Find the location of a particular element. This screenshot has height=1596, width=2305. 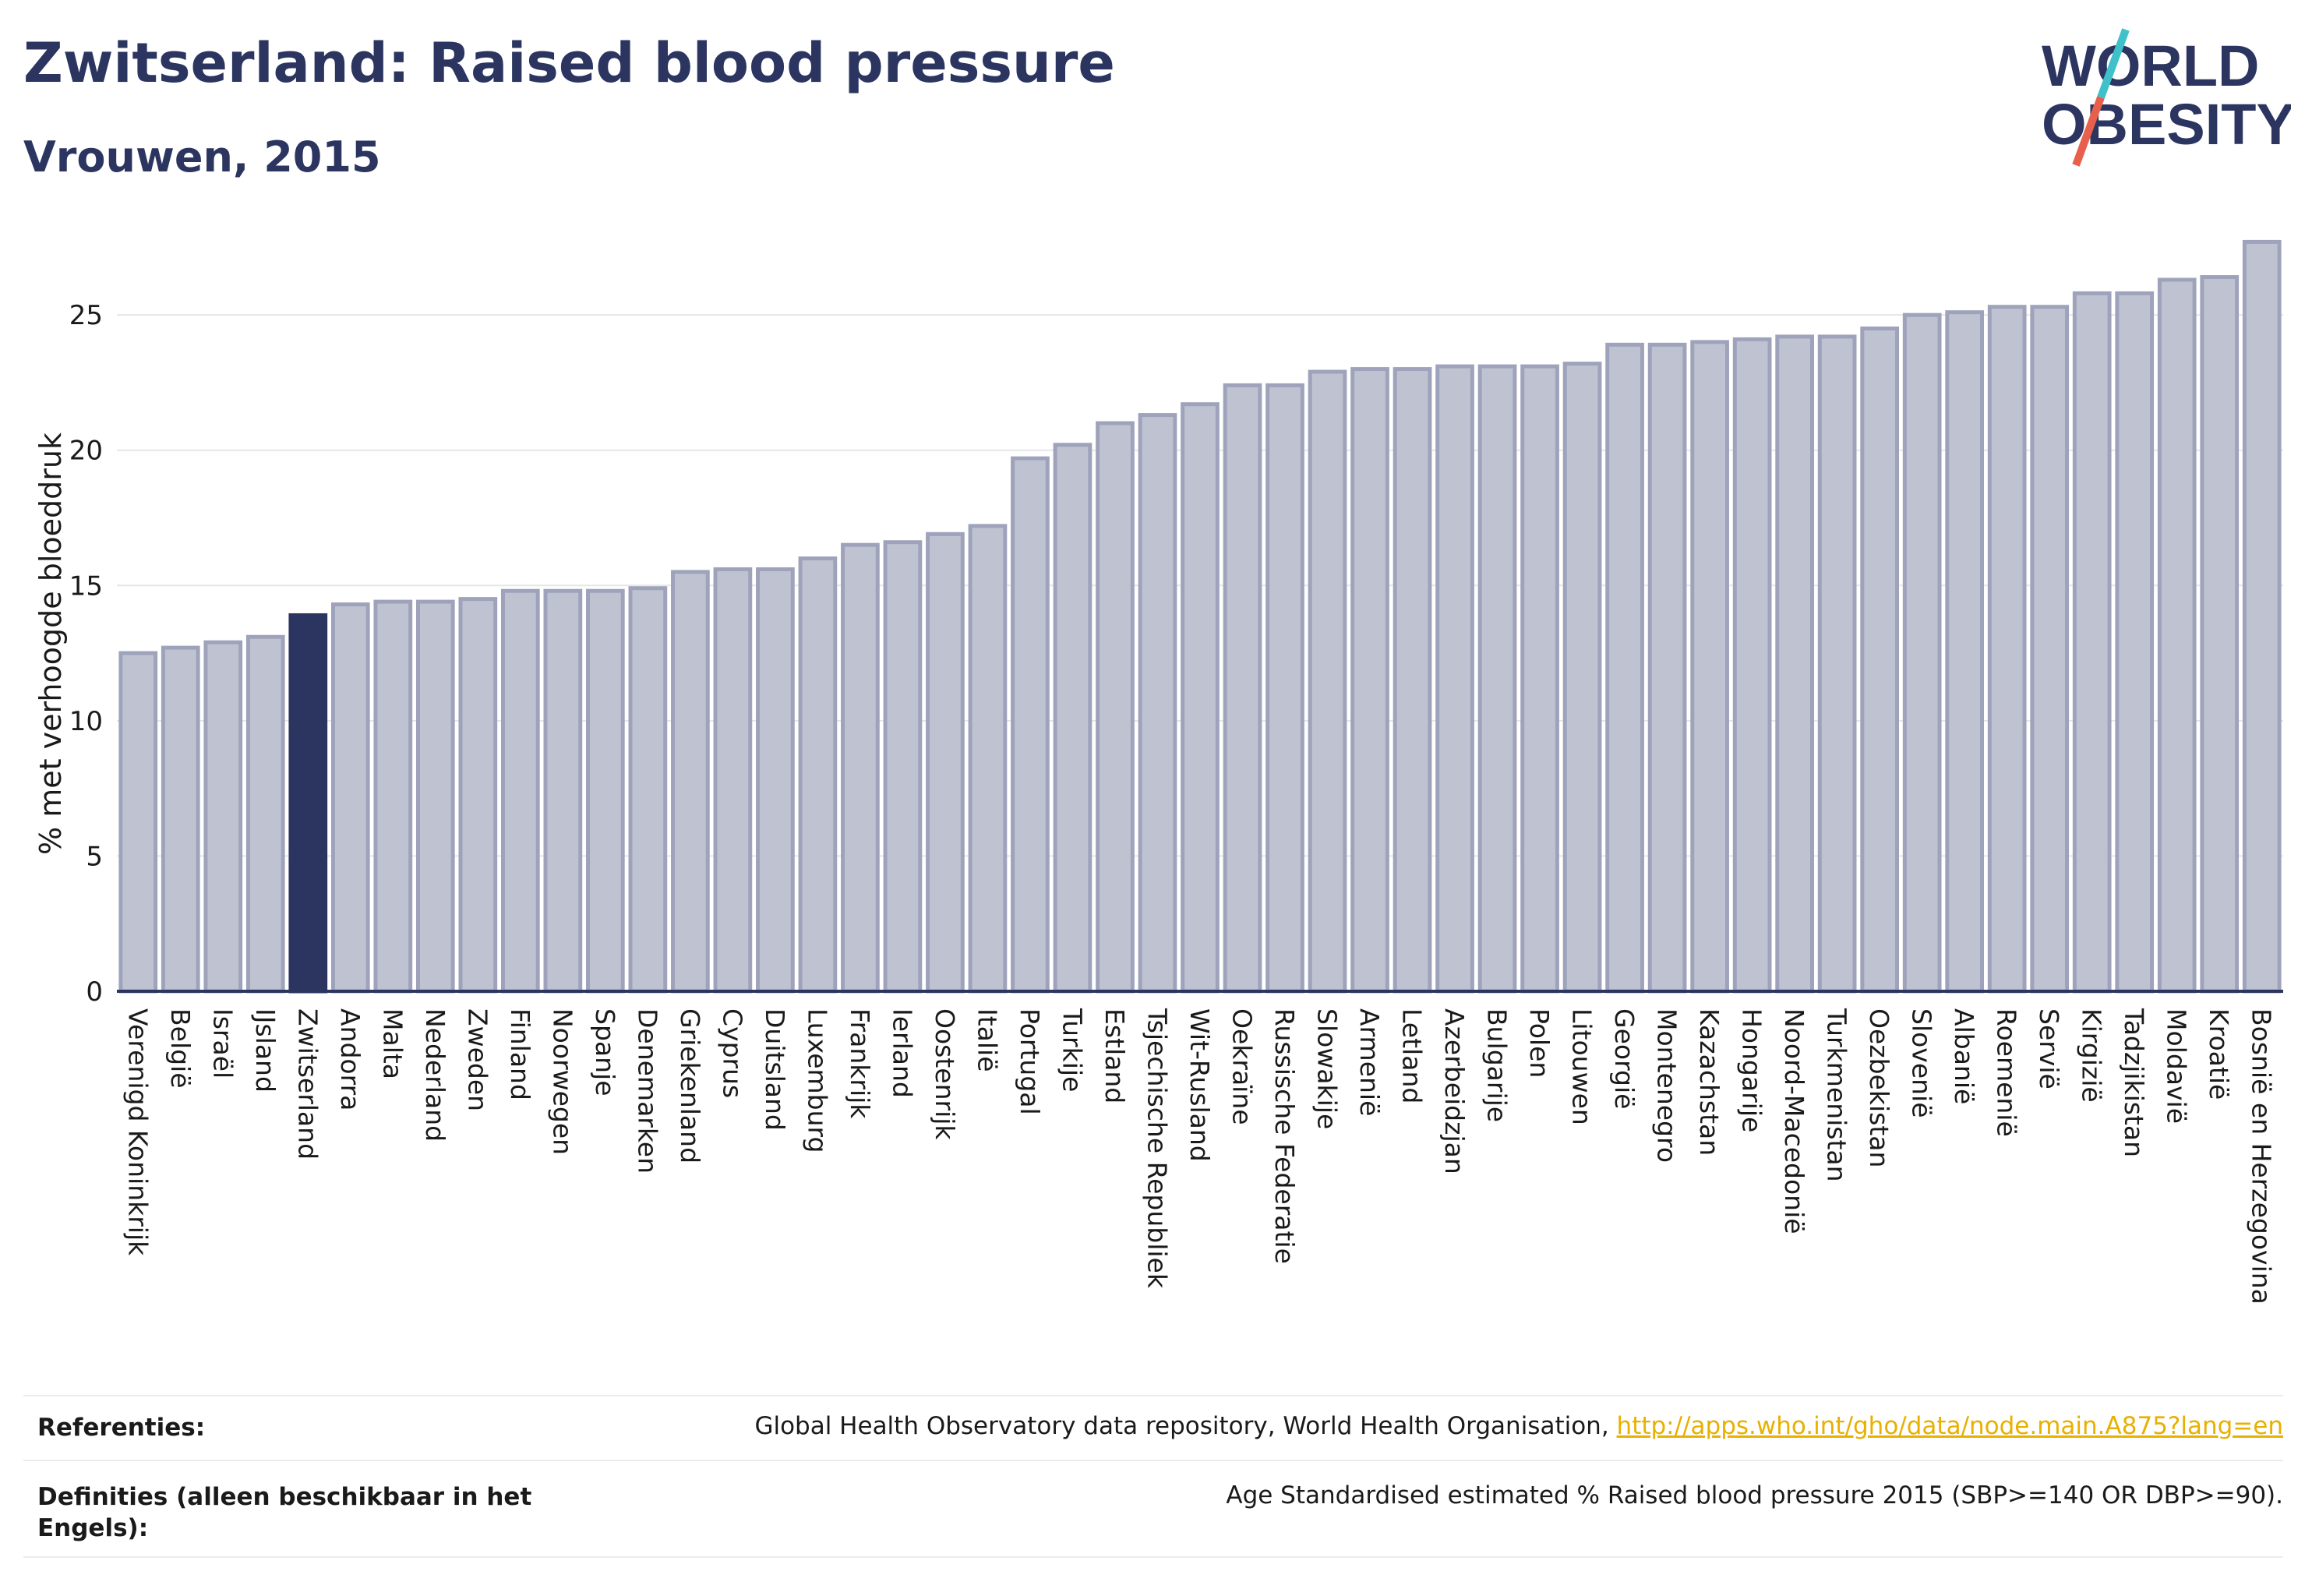

x-tick-label: Andorra is located at coordinates (350, 1059).